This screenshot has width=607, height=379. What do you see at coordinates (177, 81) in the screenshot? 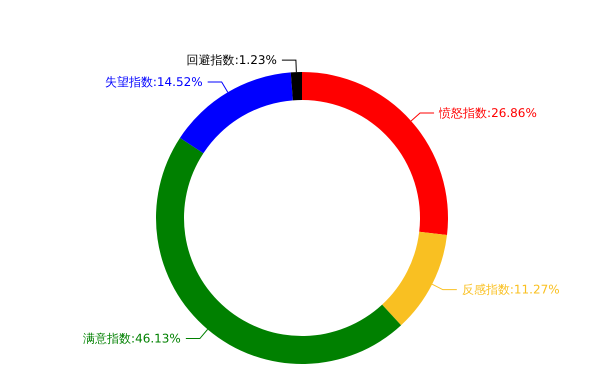
I see `data-label: :14.52%` at bounding box center [177, 81].